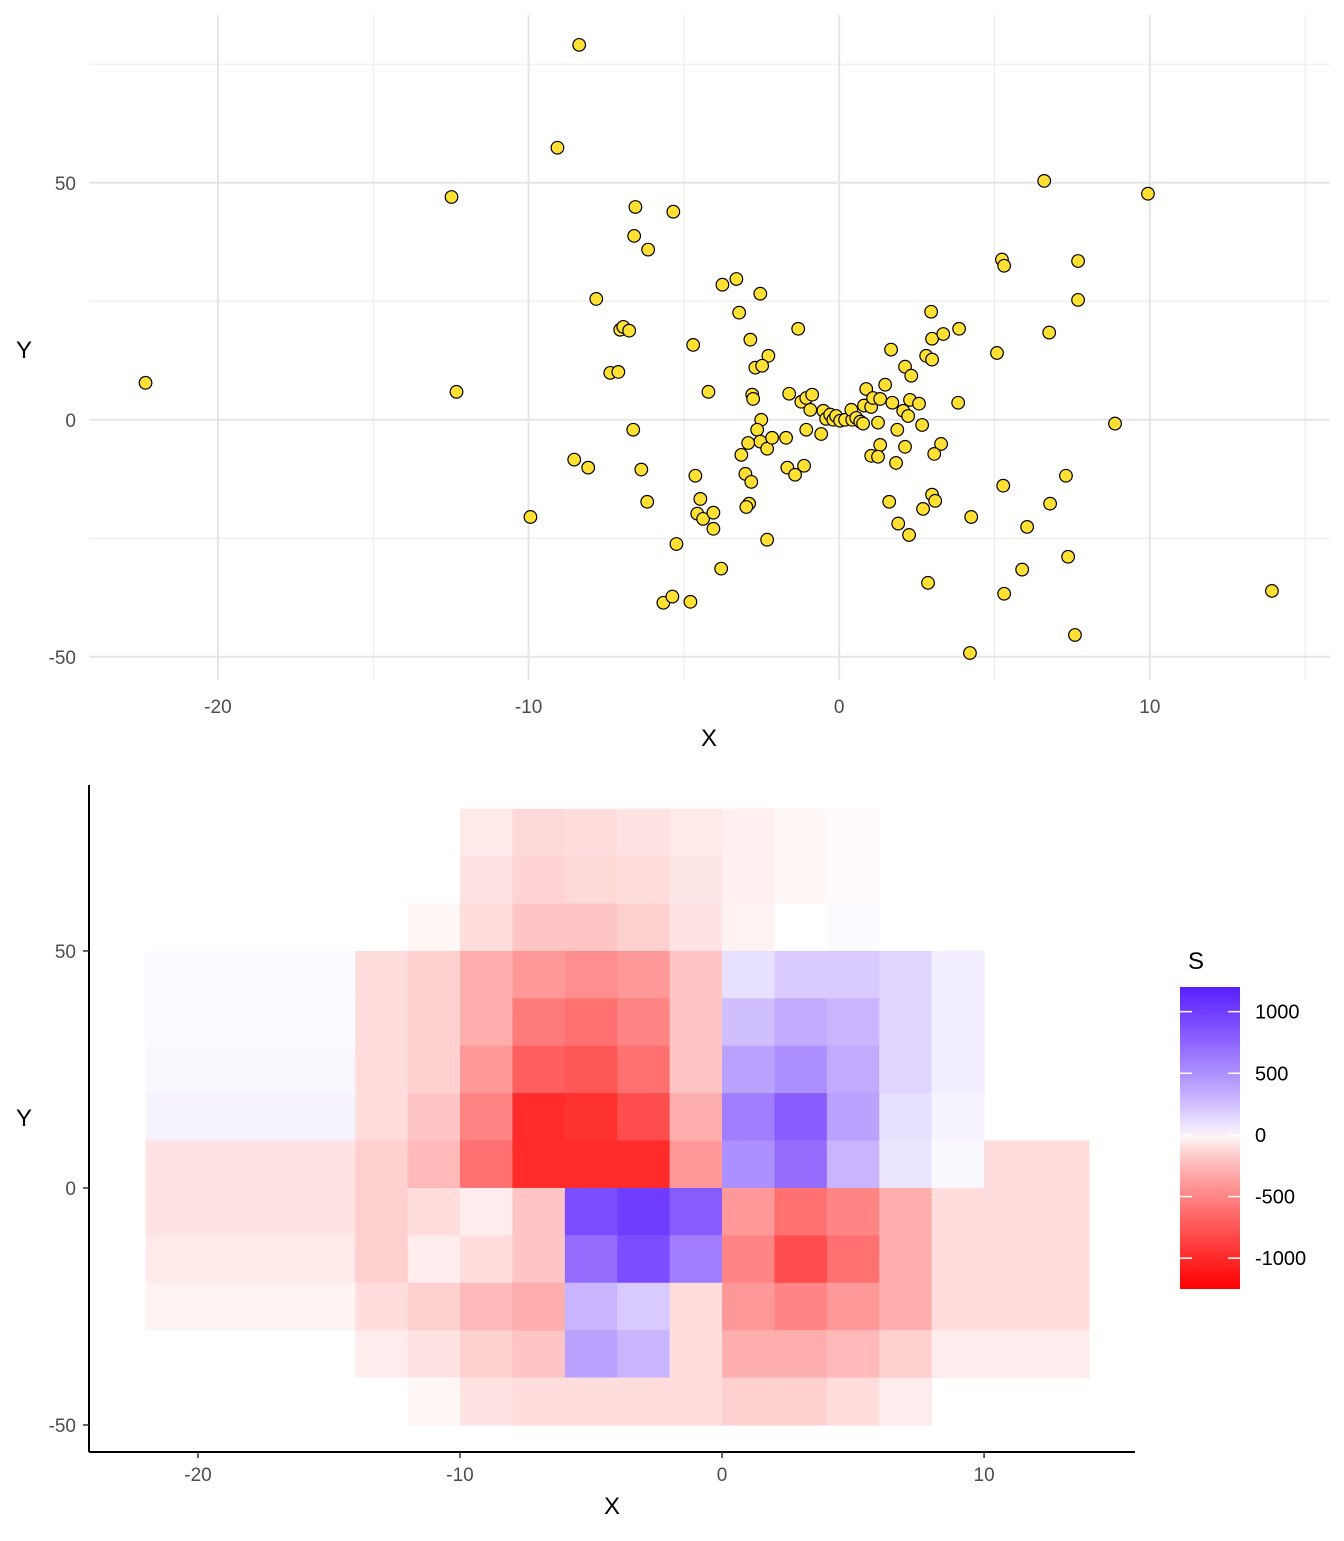 The image size is (1344, 1541). Describe the element at coordinates (65, 952) in the screenshot. I see `y-tick-label: 50` at that location.